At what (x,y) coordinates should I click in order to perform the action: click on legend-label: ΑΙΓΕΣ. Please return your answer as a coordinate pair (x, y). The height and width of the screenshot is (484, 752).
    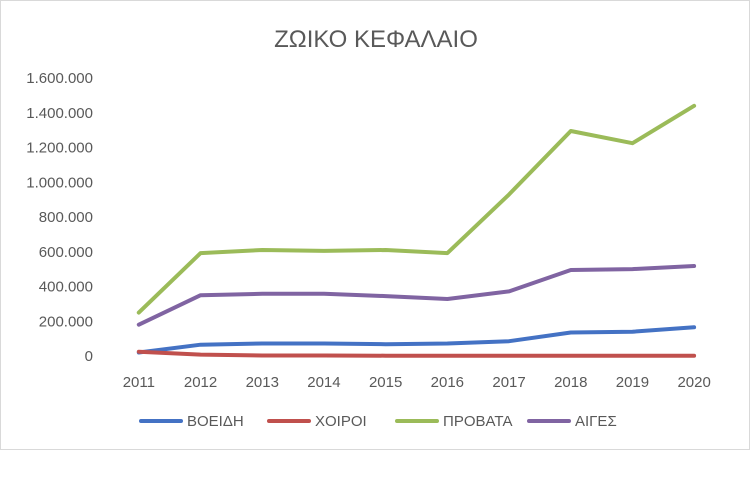
    Looking at the image, I should click on (596, 421).